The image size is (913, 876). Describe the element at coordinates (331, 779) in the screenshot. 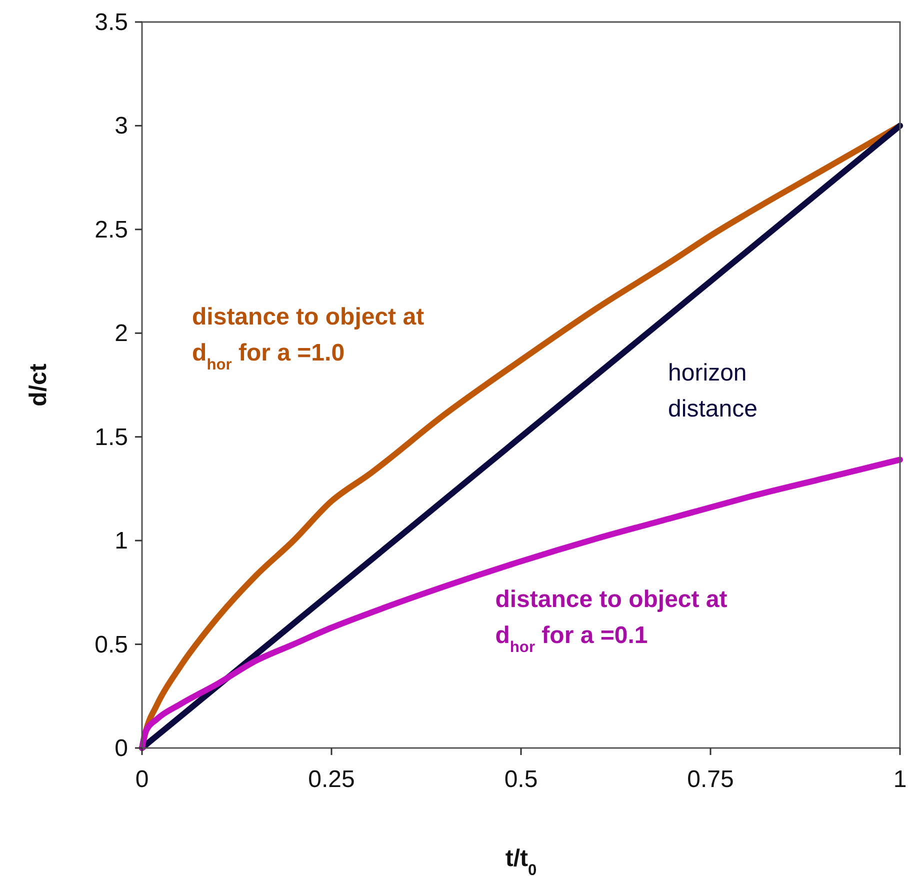

I see `x-tick-label: 0.25` at that location.